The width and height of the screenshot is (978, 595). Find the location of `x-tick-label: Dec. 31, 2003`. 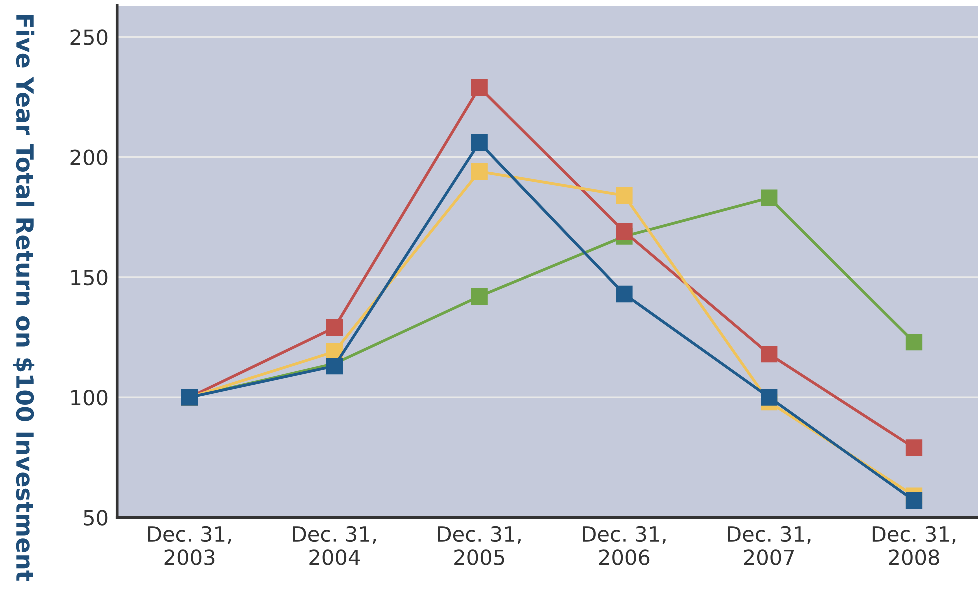

x-tick-label: Dec. 31, 2003 is located at coordinates (190, 546).